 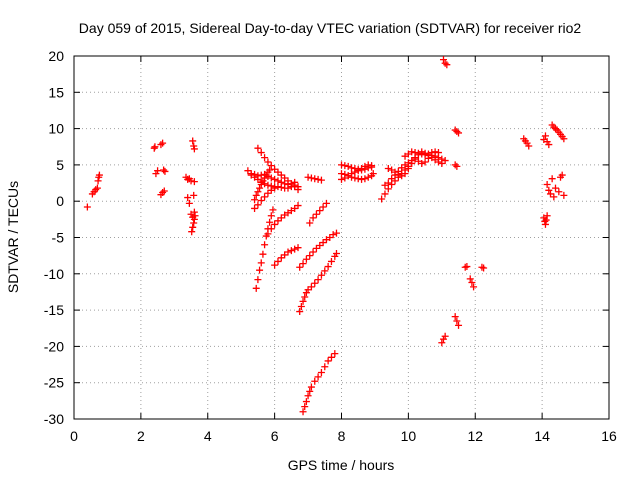 I want to click on y-tick-label: -15, so click(x=54, y=310).